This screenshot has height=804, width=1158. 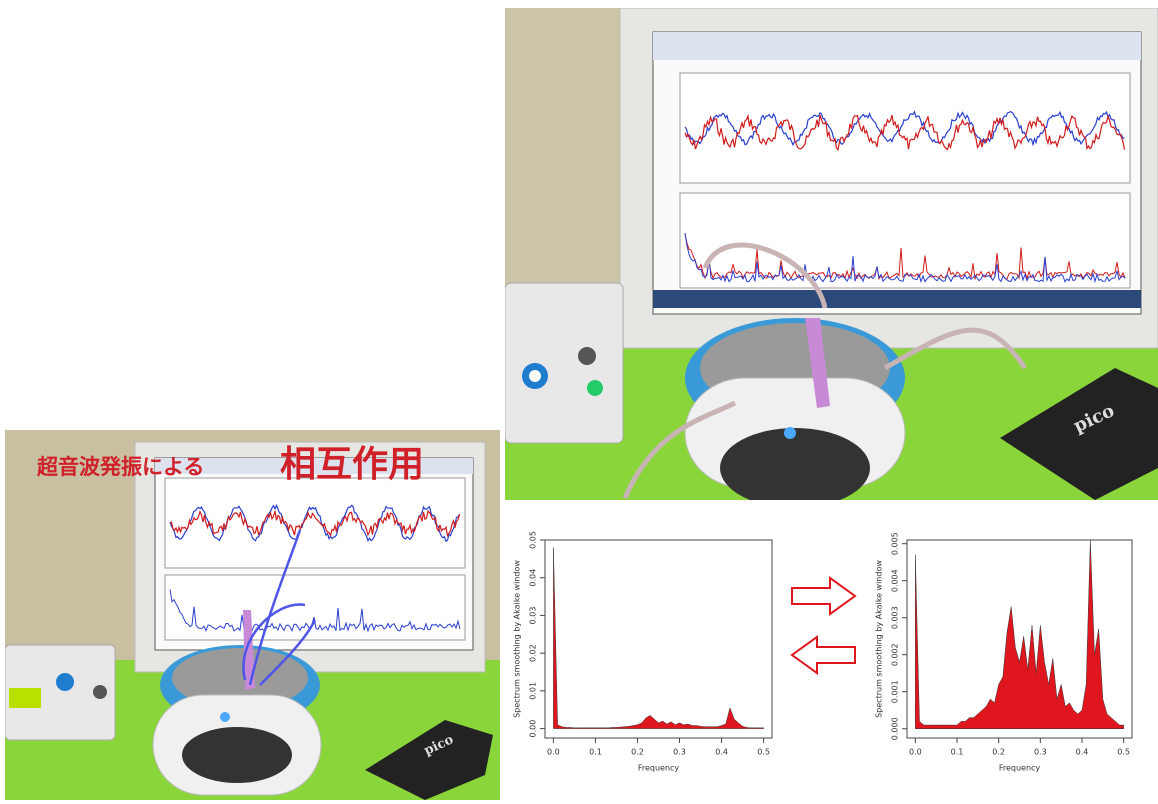 What do you see at coordinates (533, 653) in the screenshot?
I see `y-tick-label: 0.02` at bounding box center [533, 653].